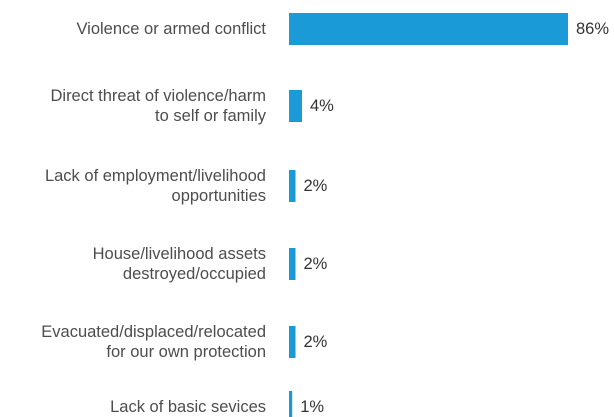 This screenshot has height=417, width=614. What do you see at coordinates (158, 96) in the screenshot?
I see `category-label-1-line-0: Direct threat of violence/harm` at bounding box center [158, 96].